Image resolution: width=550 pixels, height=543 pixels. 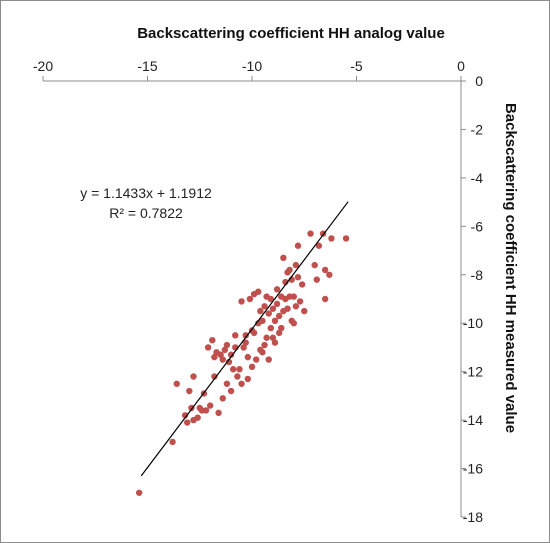 What do you see at coordinates (477, 275) in the screenshot?
I see `y-tick-label: -8` at bounding box center [477, 275].